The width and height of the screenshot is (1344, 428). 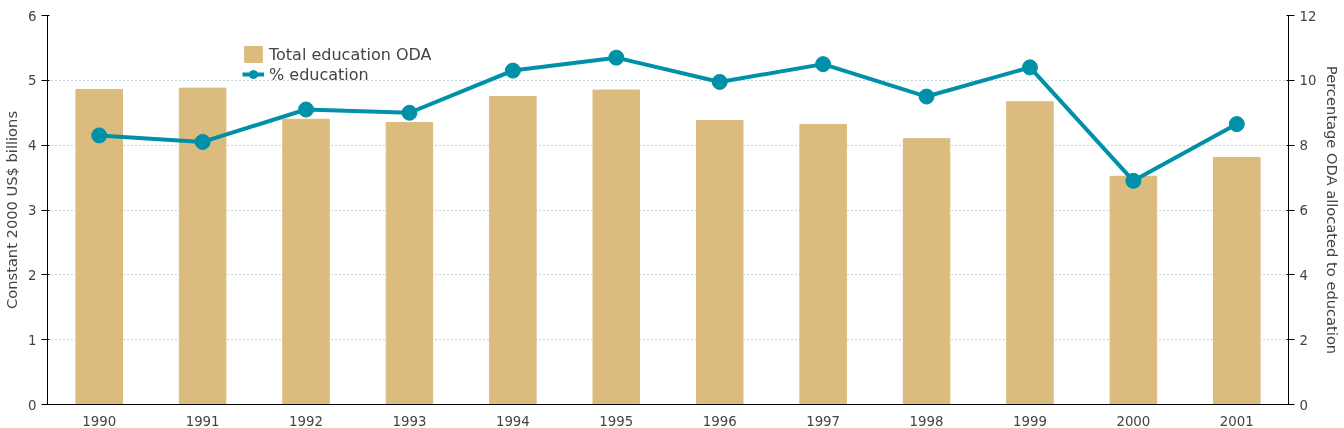 I want to click on y-axis-title: Constant 2000 US$ billions, so click(x=12, y=209).